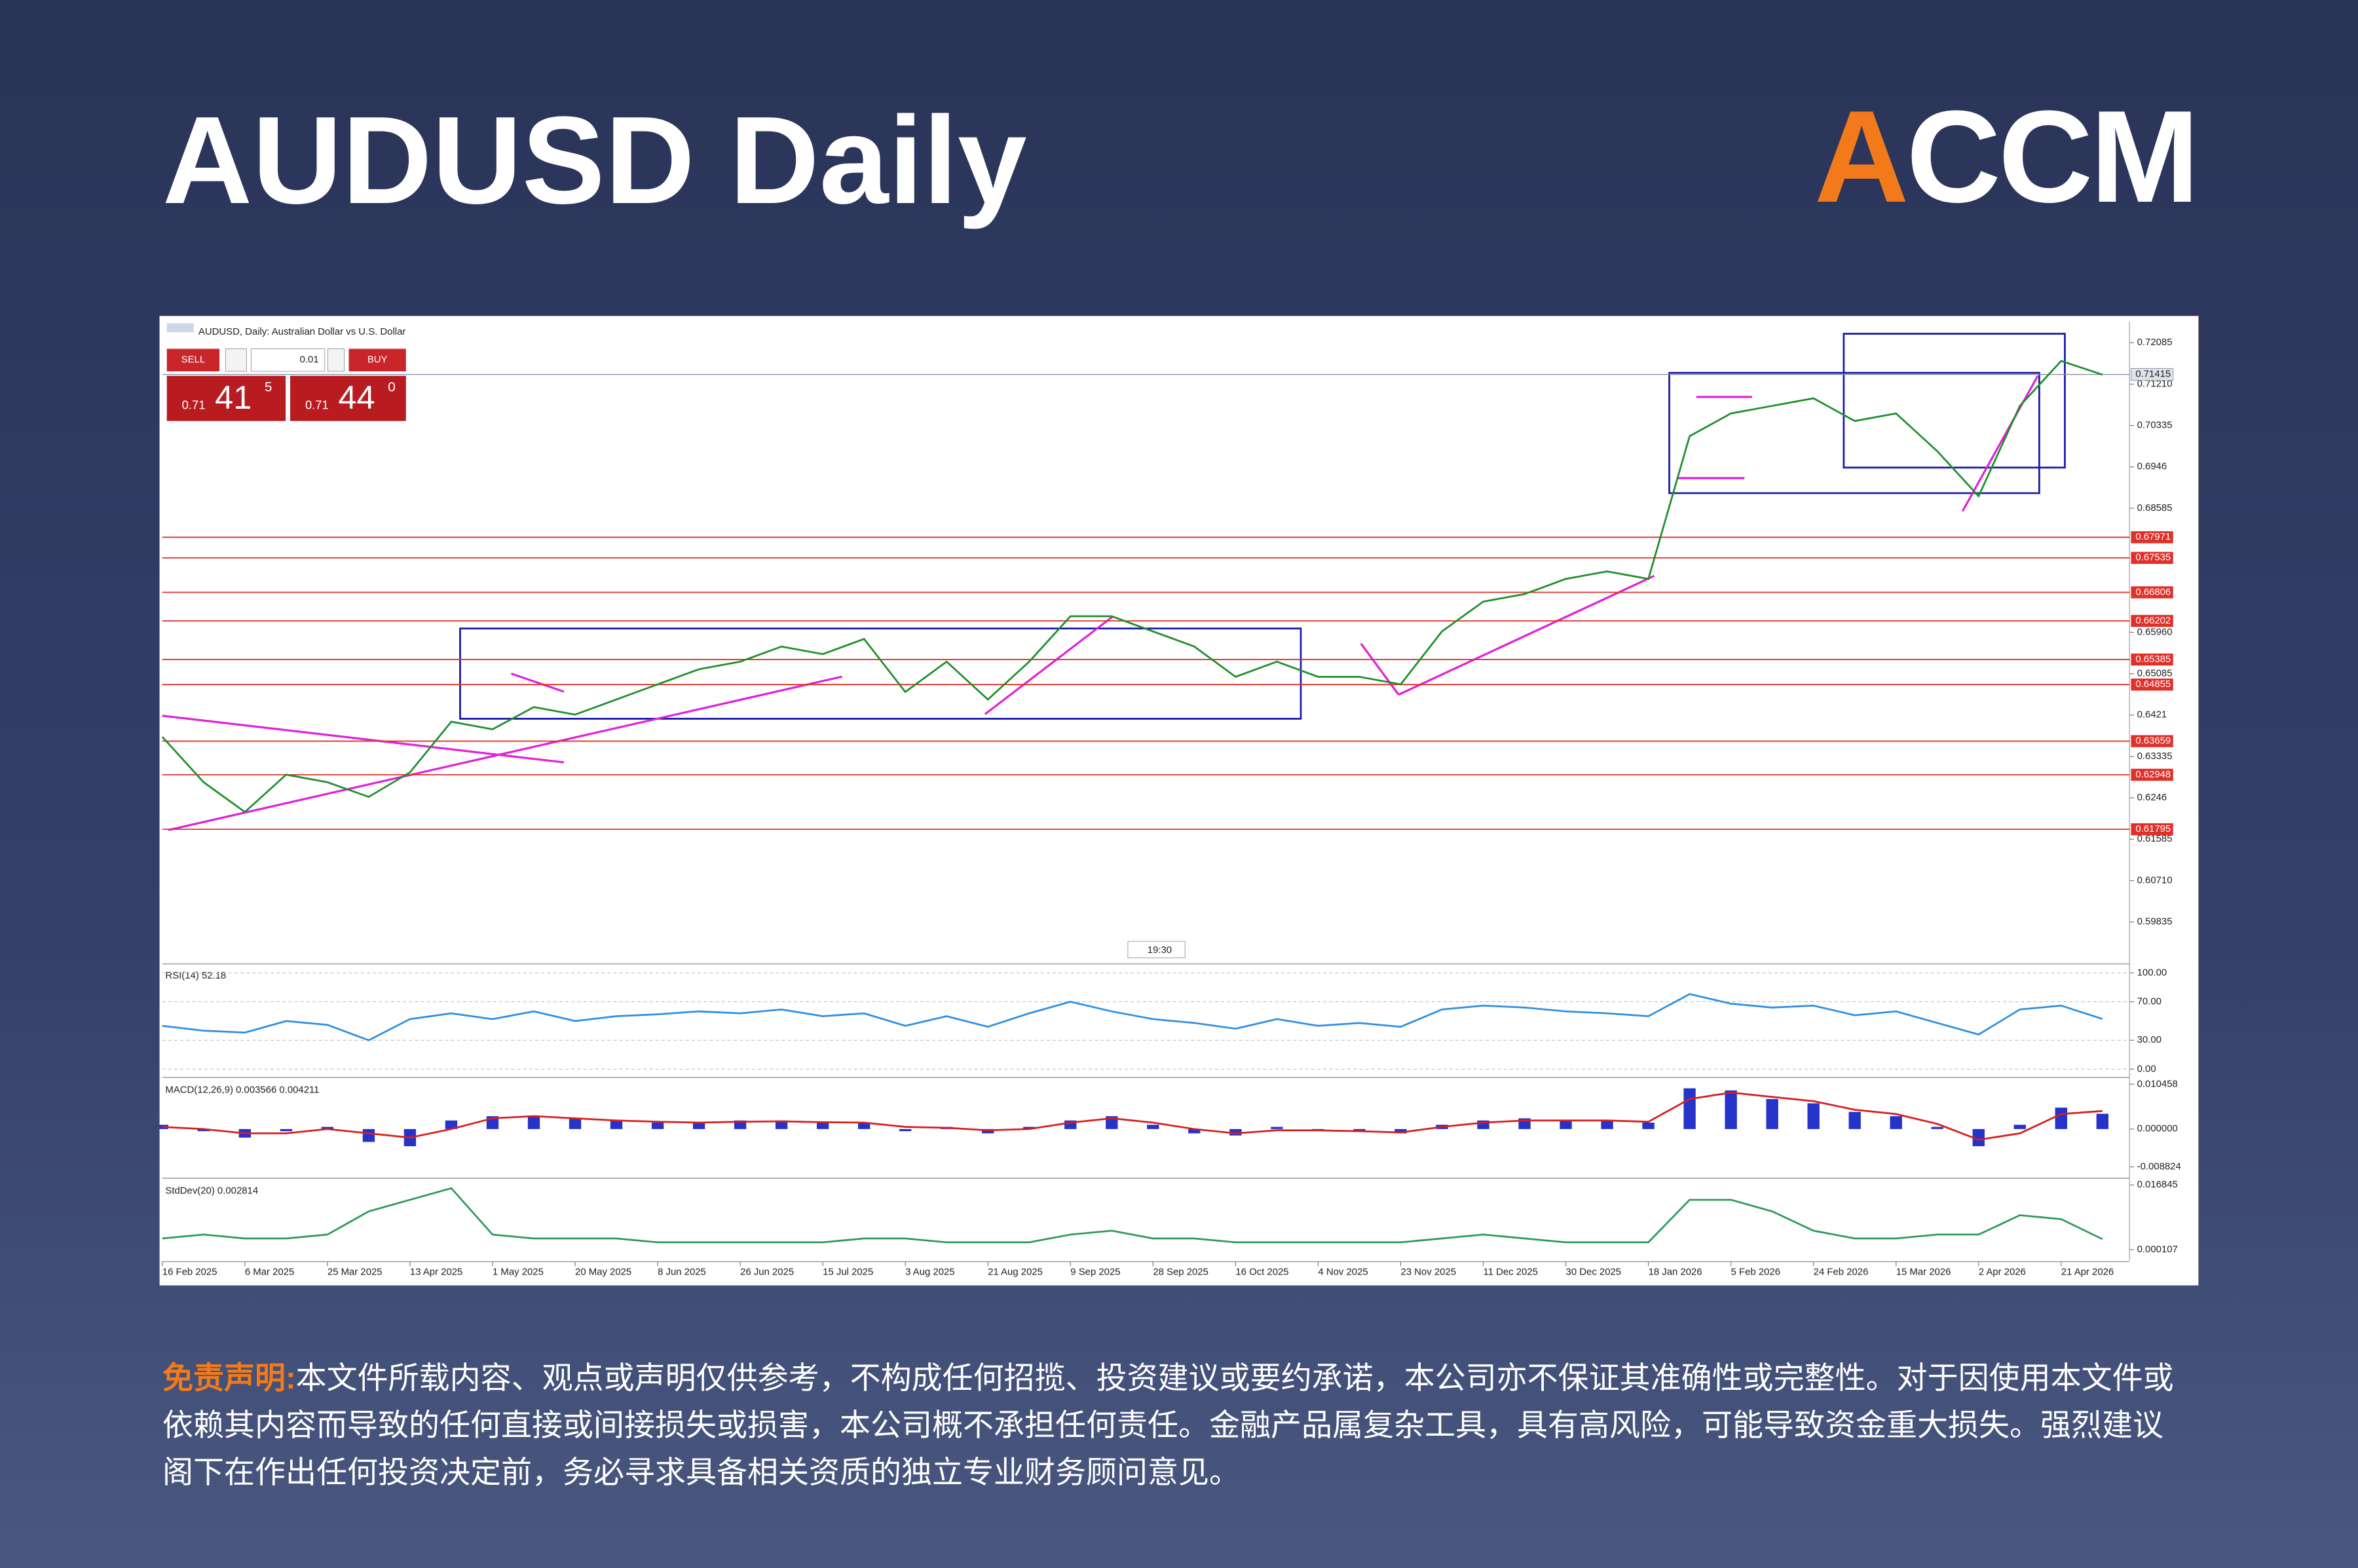 Image resolution: width=2358 pixels, height=1568 pixels. Describe the element at coordinates (212, 1190) in the screenshot. I see `indicator-label: StdDev(20) 0.002814` at that location.